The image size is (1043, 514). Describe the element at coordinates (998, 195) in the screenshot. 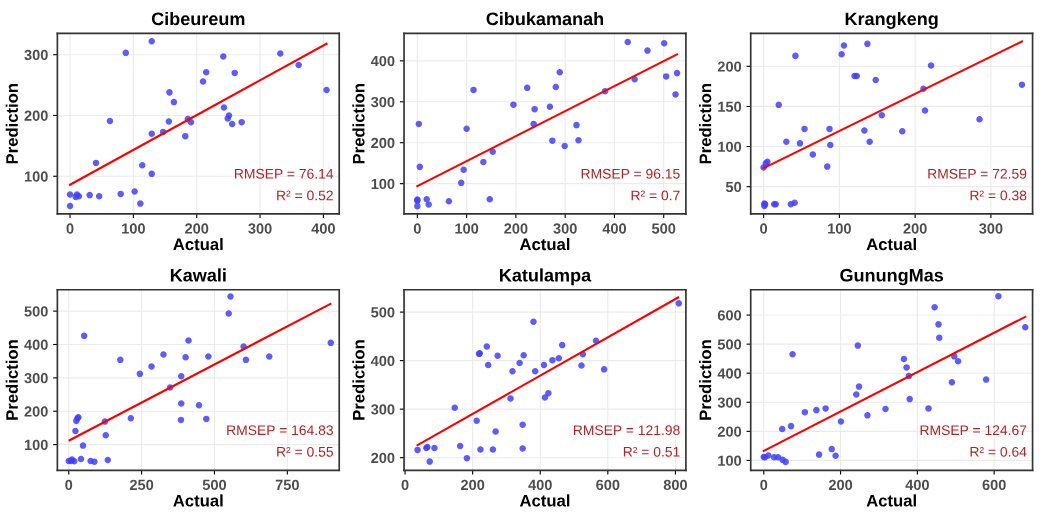

I see `annotation: R² = 0.38` at that location.